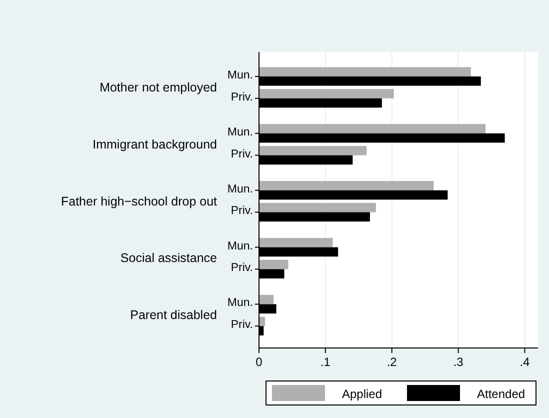  What do you see at coordinates (362, 394) in the screenshot?
I see `legend-label: Applied` at bounding box center [362, 394].